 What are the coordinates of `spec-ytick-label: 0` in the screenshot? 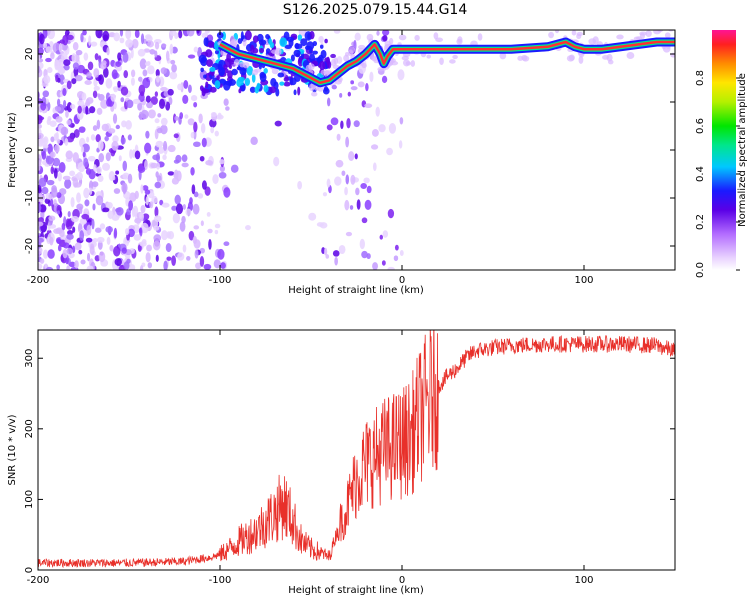 It's located at (29, 150).